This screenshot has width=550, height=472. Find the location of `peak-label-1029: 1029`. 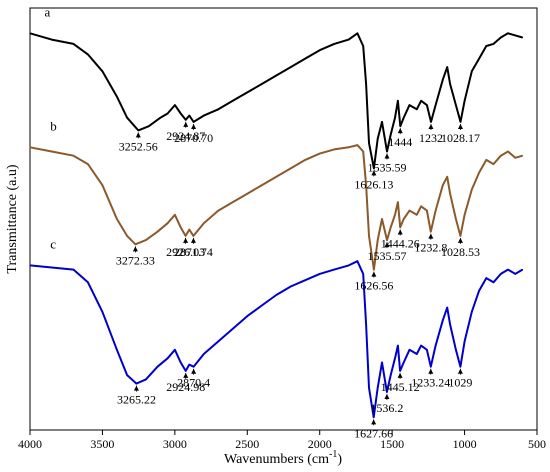

peak-label-1029: 1029 is located at coordinates (460, 383).